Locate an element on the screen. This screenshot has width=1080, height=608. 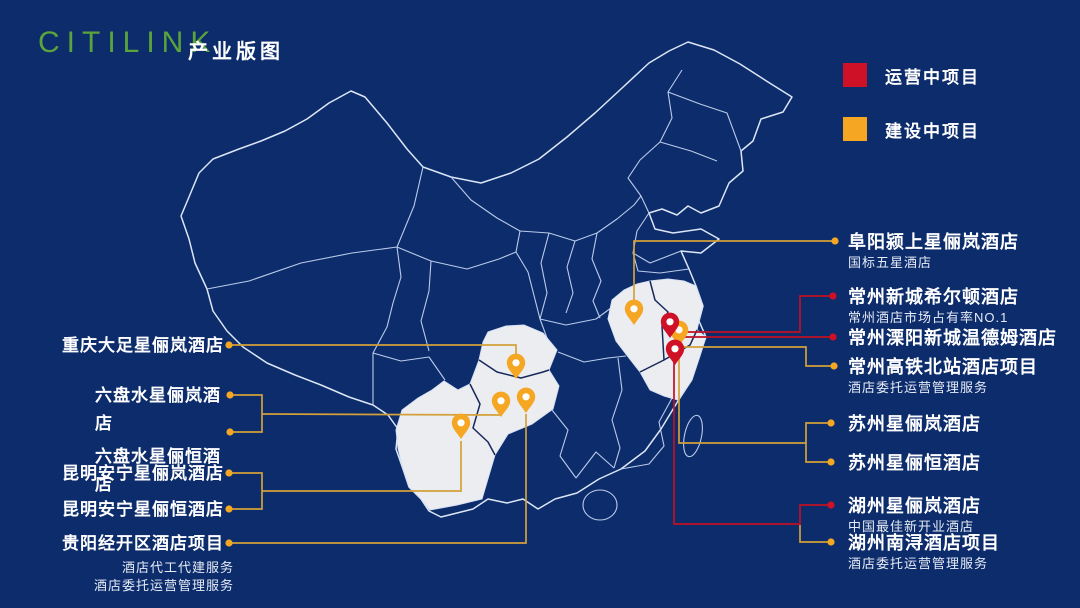
label-huzhou-lan-sub-0: 中国最佳新开业酒店 is located at coordinates (911, 526).